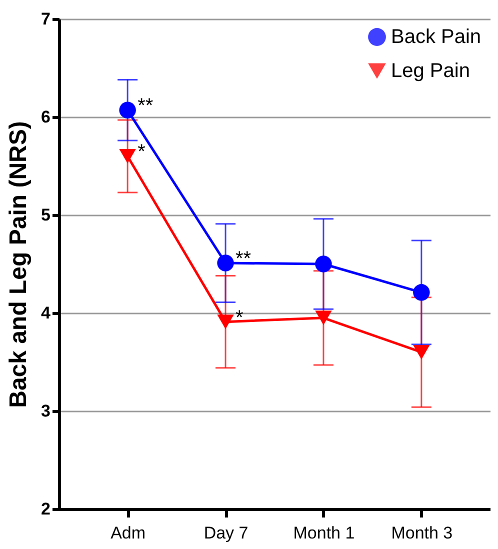 The height and width of the screenshot is (549, 498). What do you see at coordinates (46, 313) in the screenshot?
I see `y-tick-label: 4` at bounding box center [46, 313].